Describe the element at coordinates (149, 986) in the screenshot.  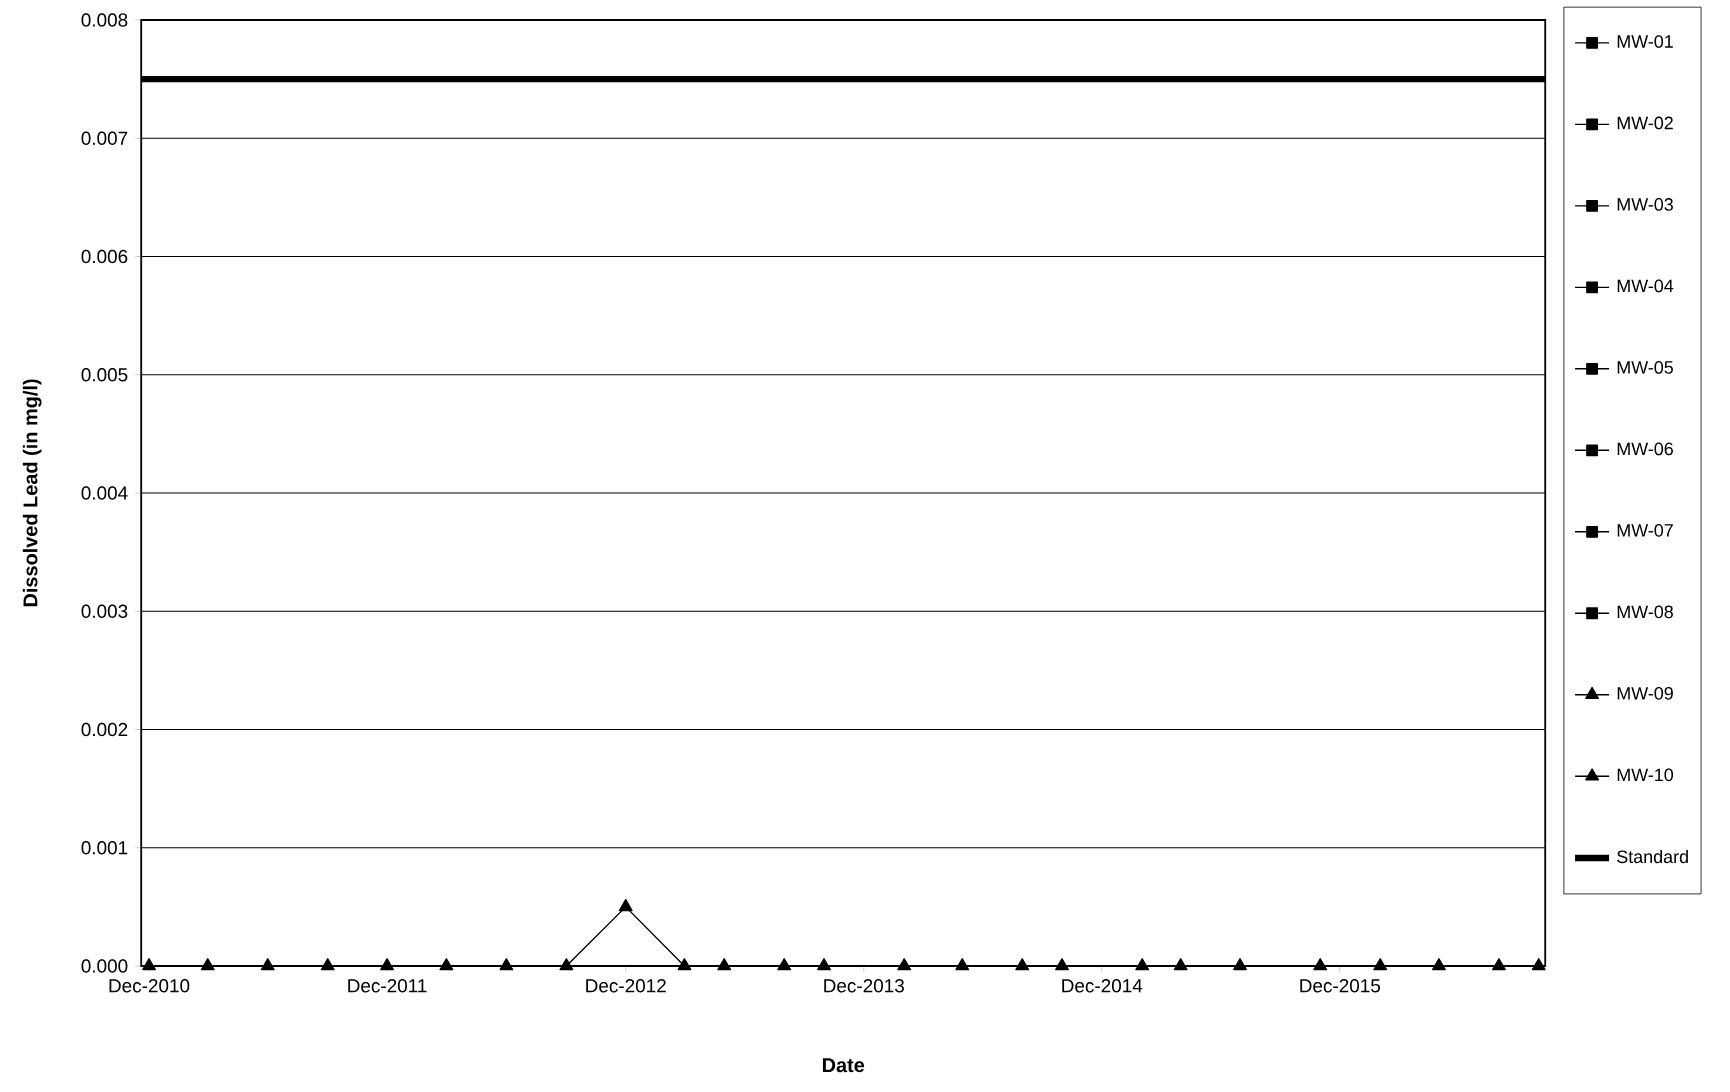
I see `x-tick-label: Dec-2010` at that location.